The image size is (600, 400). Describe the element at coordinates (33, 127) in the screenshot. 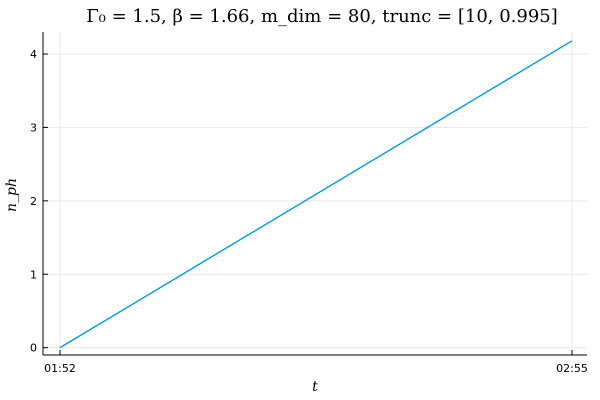

I see `y-tick-label: 3` at that location.